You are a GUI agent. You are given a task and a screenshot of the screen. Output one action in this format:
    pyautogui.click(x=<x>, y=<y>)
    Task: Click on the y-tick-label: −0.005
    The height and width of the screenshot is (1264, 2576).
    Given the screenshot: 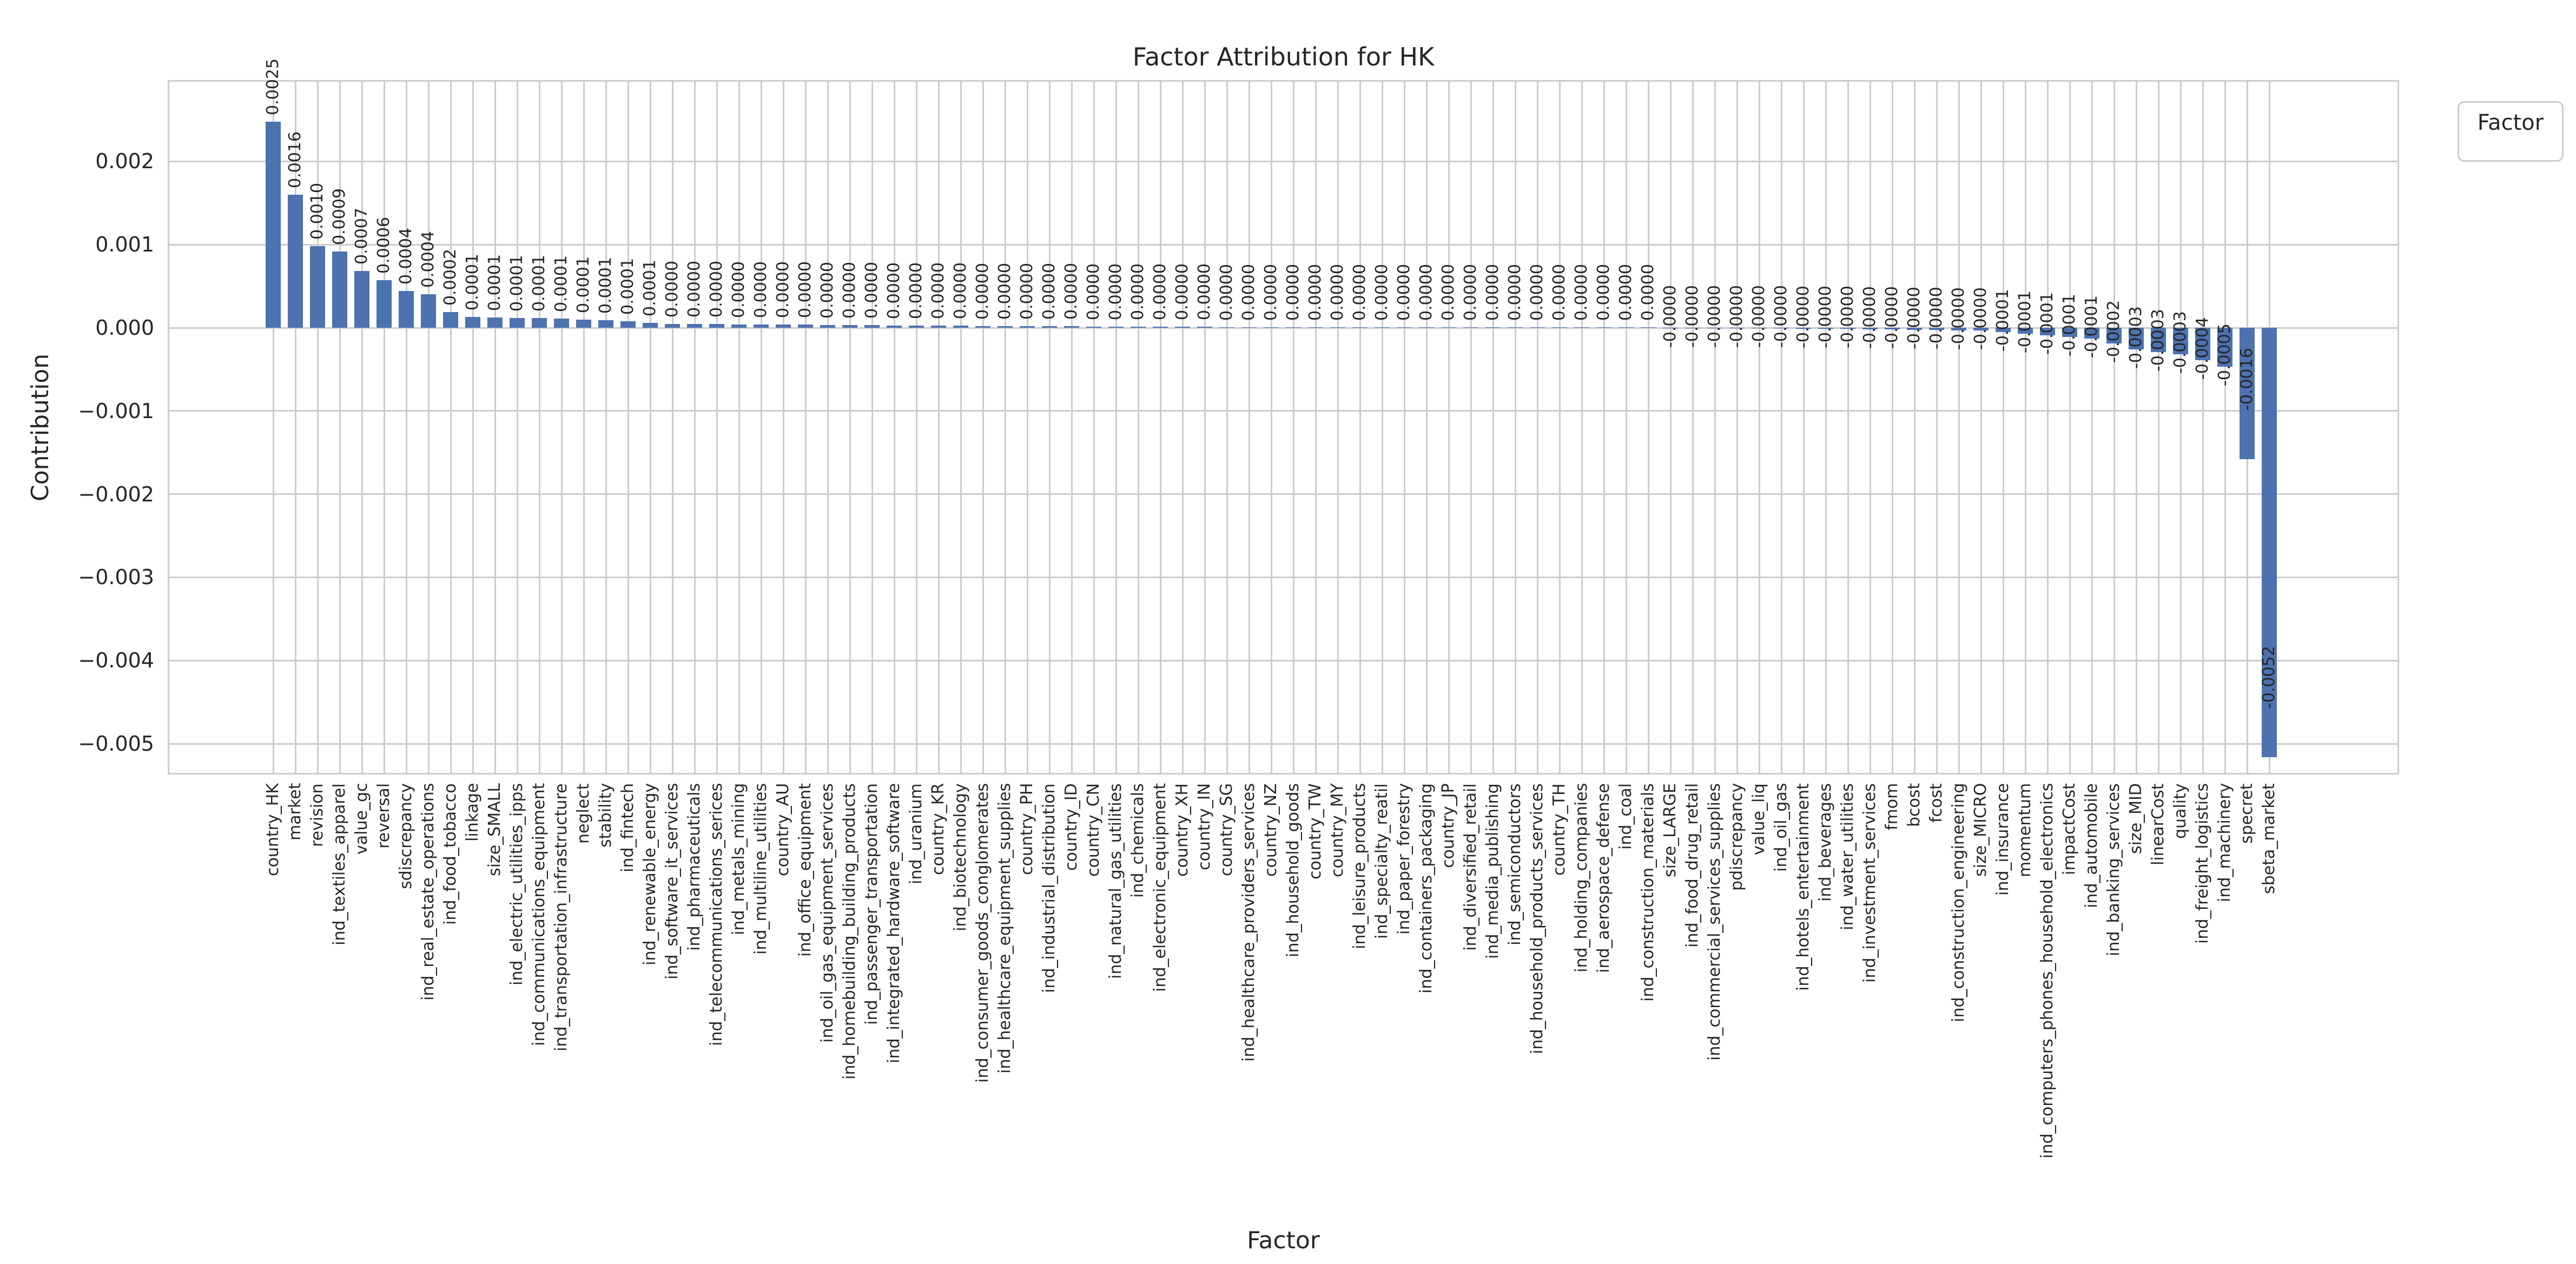 What is the action you would take?
    pyautogui.click(x=116, y=744)
    